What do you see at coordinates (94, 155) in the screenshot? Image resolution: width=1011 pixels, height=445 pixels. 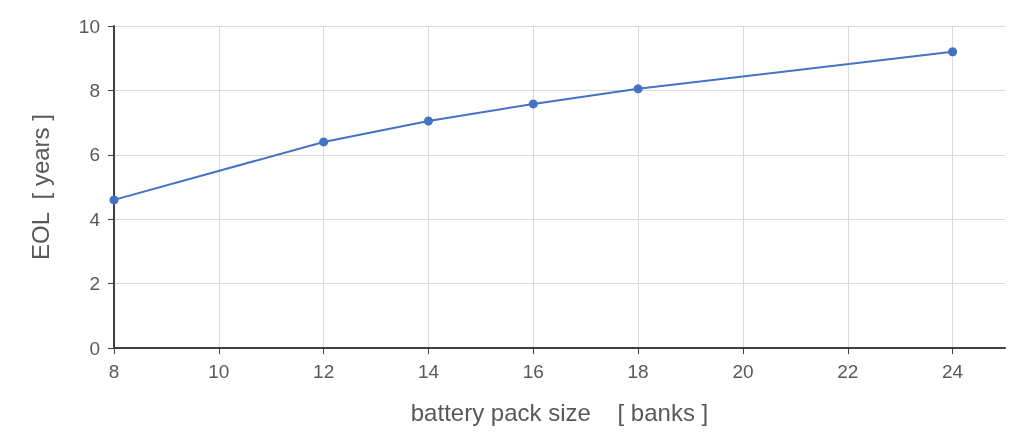 I see `y-tick-label: 6` at bounding box center [94, 155].